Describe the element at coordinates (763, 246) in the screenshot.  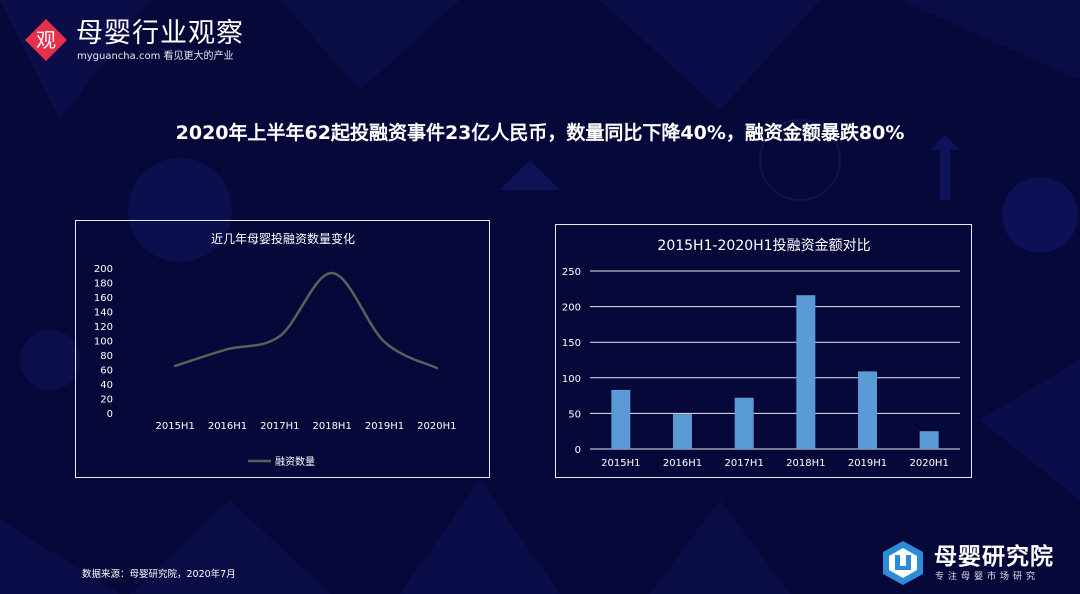
I see `chart-title: 2015H1-2020H1投融资金额对比` at that location.